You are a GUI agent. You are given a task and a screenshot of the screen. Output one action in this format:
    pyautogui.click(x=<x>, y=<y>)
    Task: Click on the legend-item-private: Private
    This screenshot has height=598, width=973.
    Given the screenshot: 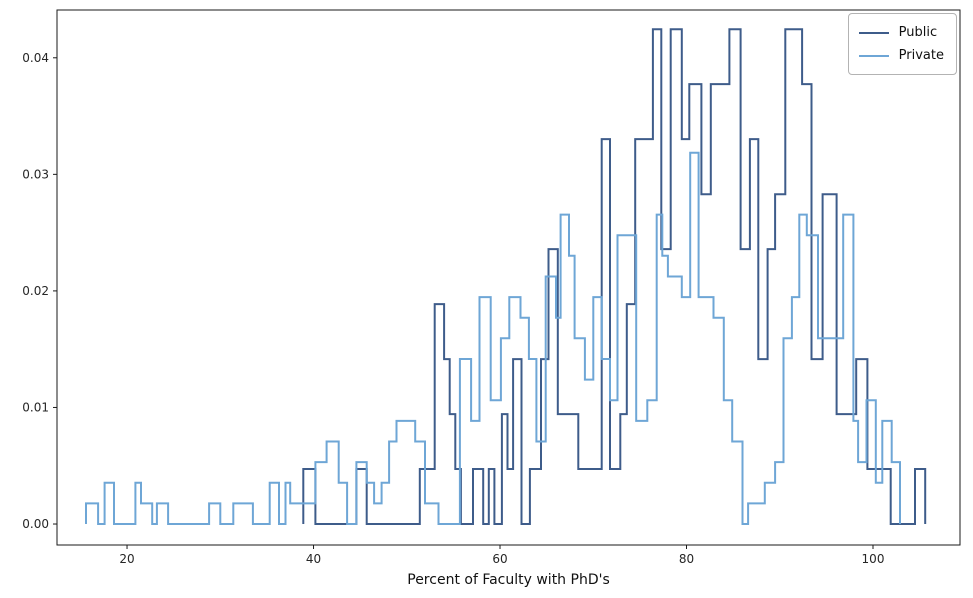 What is the action you would take?
    pyautogui.click(x=901, y=55)
    